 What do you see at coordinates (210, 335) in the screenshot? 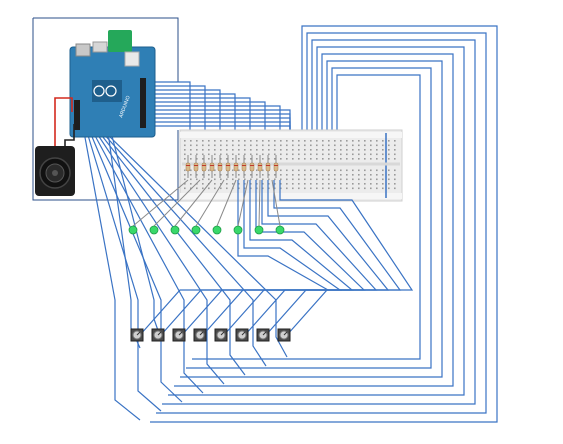
I see `potentiometer-array` at bounding box center [210, 335].